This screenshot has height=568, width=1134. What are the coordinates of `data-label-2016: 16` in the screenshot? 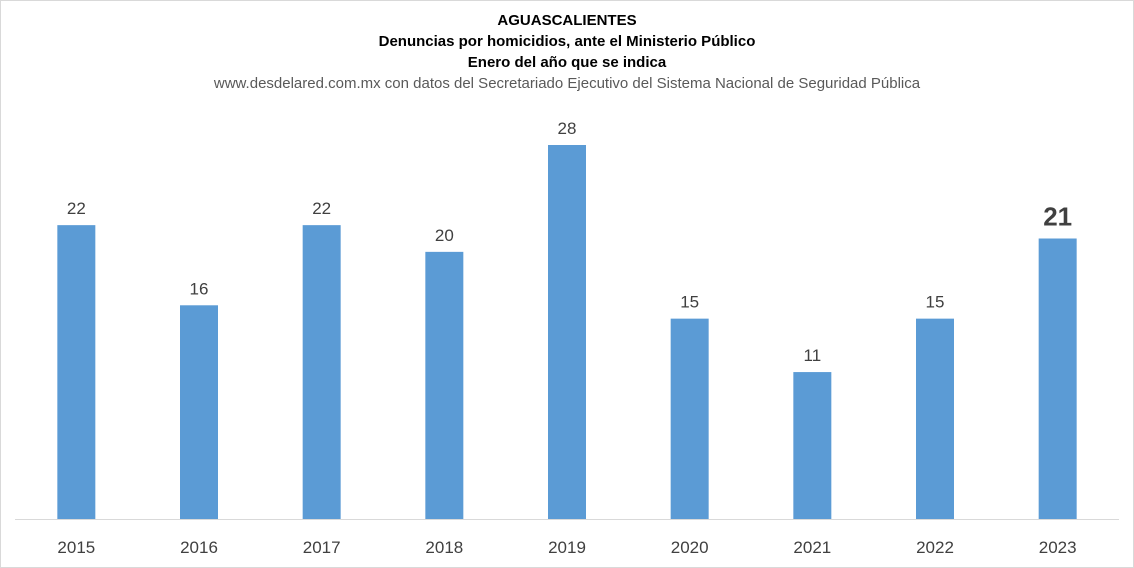 It's located at (199, 288).